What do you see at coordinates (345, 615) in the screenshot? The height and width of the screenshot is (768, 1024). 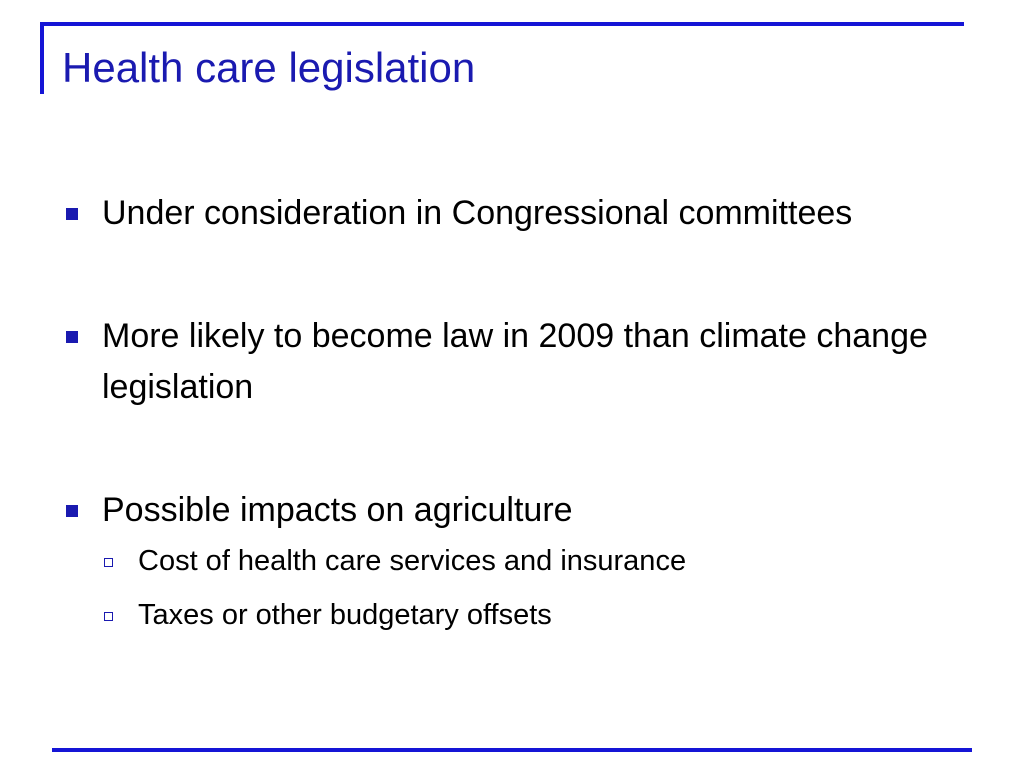 I see `sub-bullet-text: Taxes or other budgetary offsets` at bounding box center [345, 615].